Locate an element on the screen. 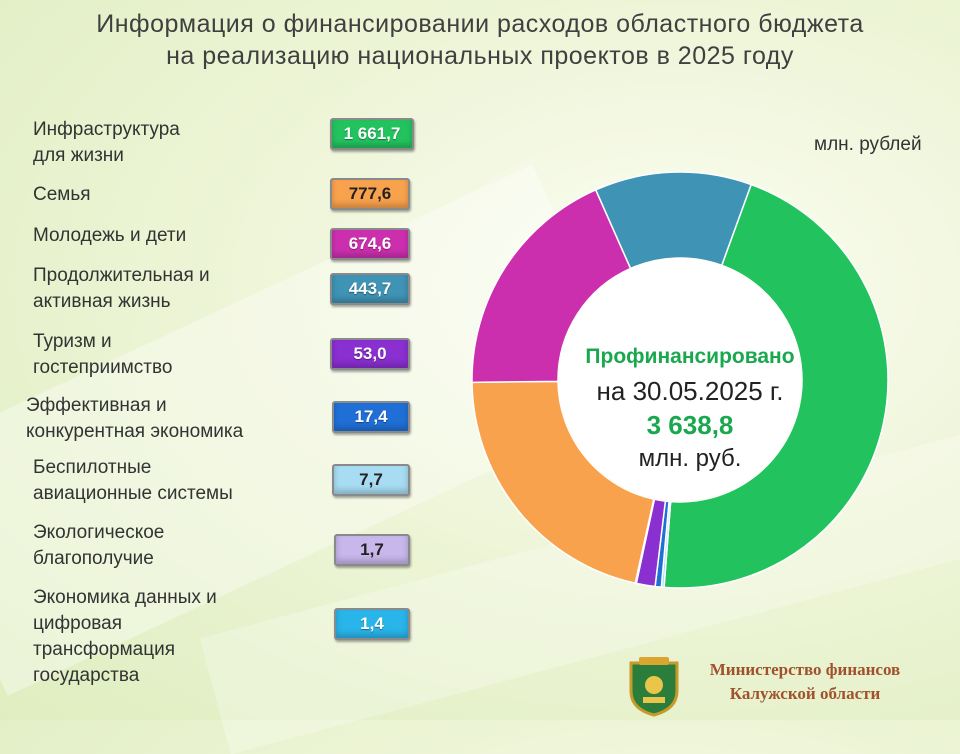  ministry-caption: Министерство финансов Калужской области is located at coordinates (805, 682).